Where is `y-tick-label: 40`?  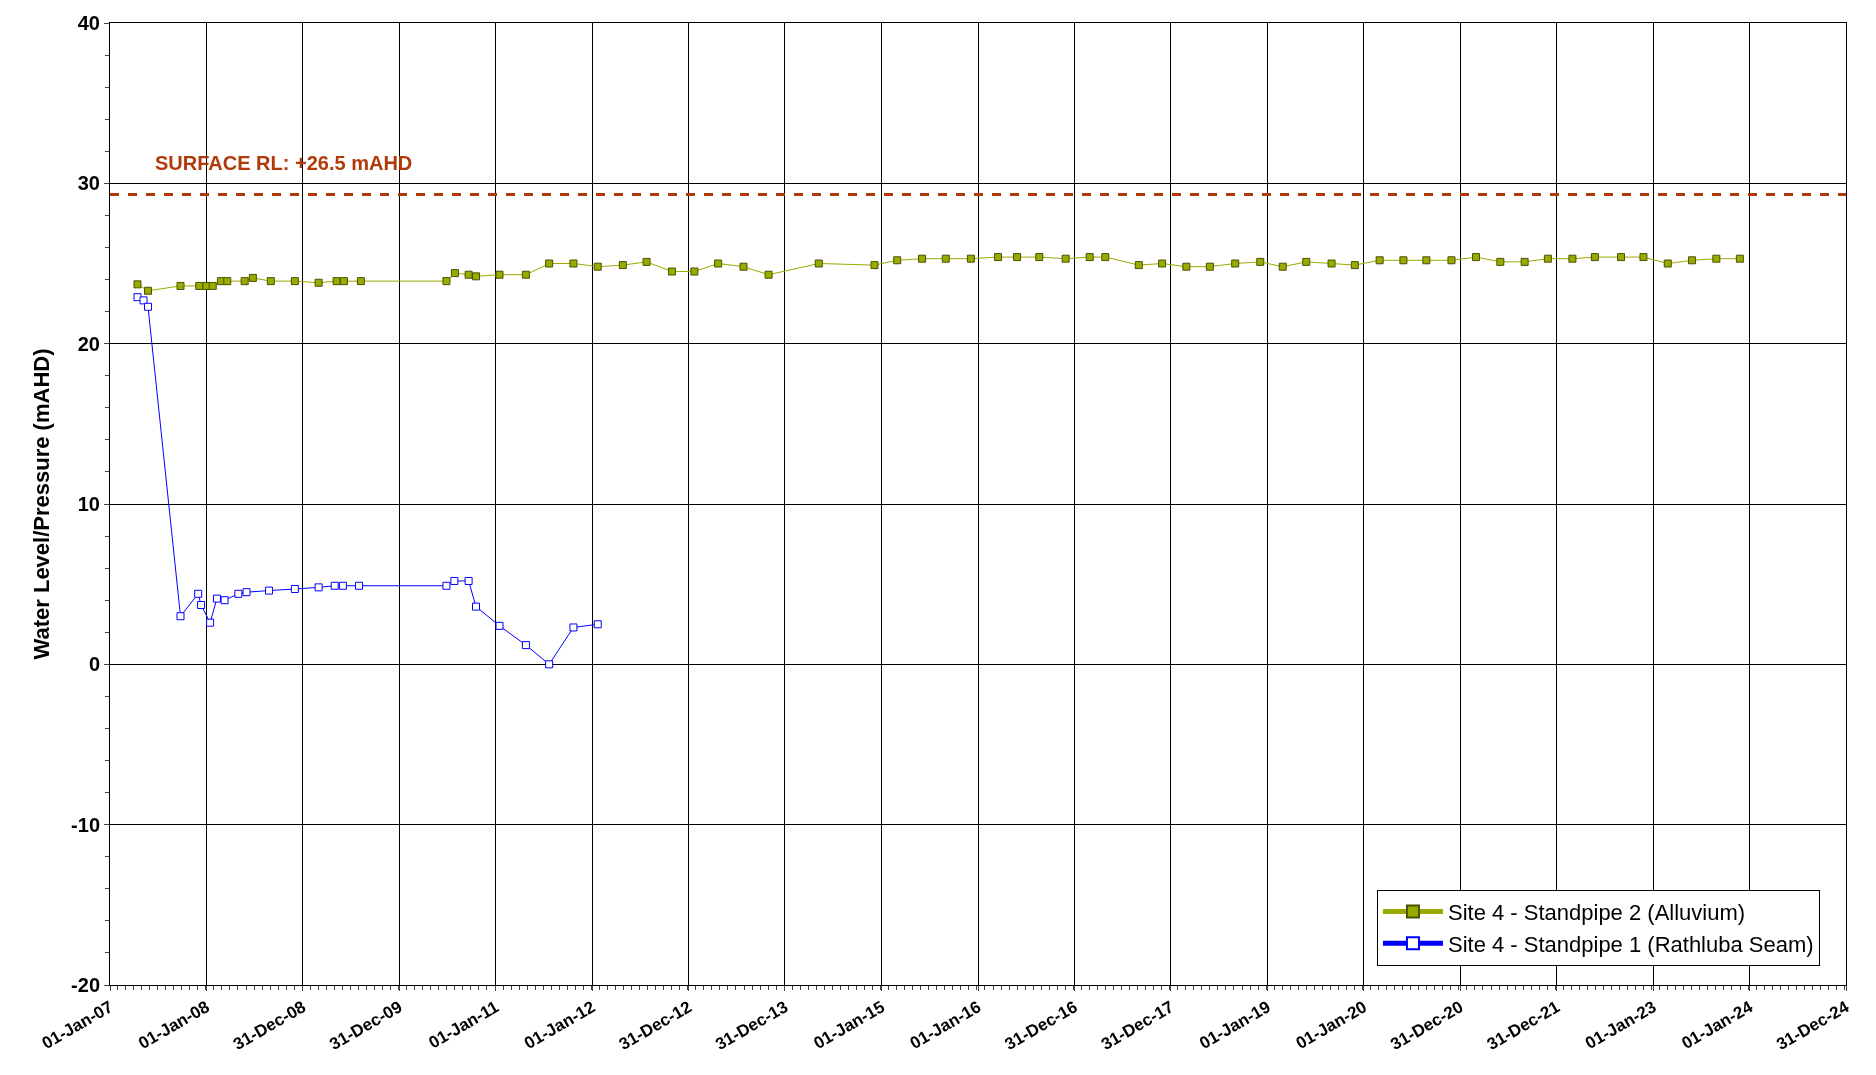
y-tick-label: 40 is located at coordinates (88, 23).